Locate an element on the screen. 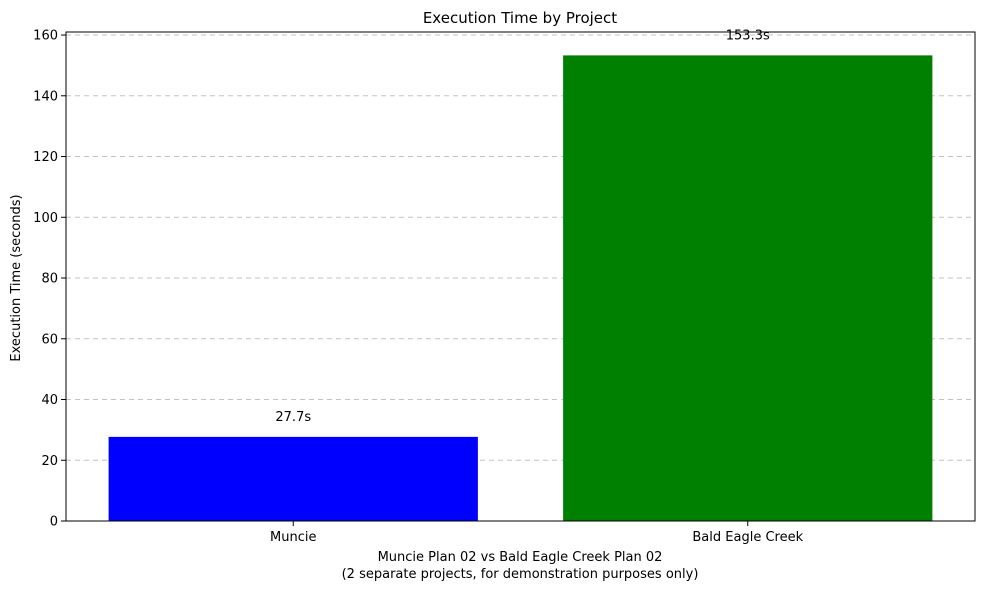 The width and height of the screenshot is (989, 594). y-tick-label: 80 is located at coordinates (49, 279).